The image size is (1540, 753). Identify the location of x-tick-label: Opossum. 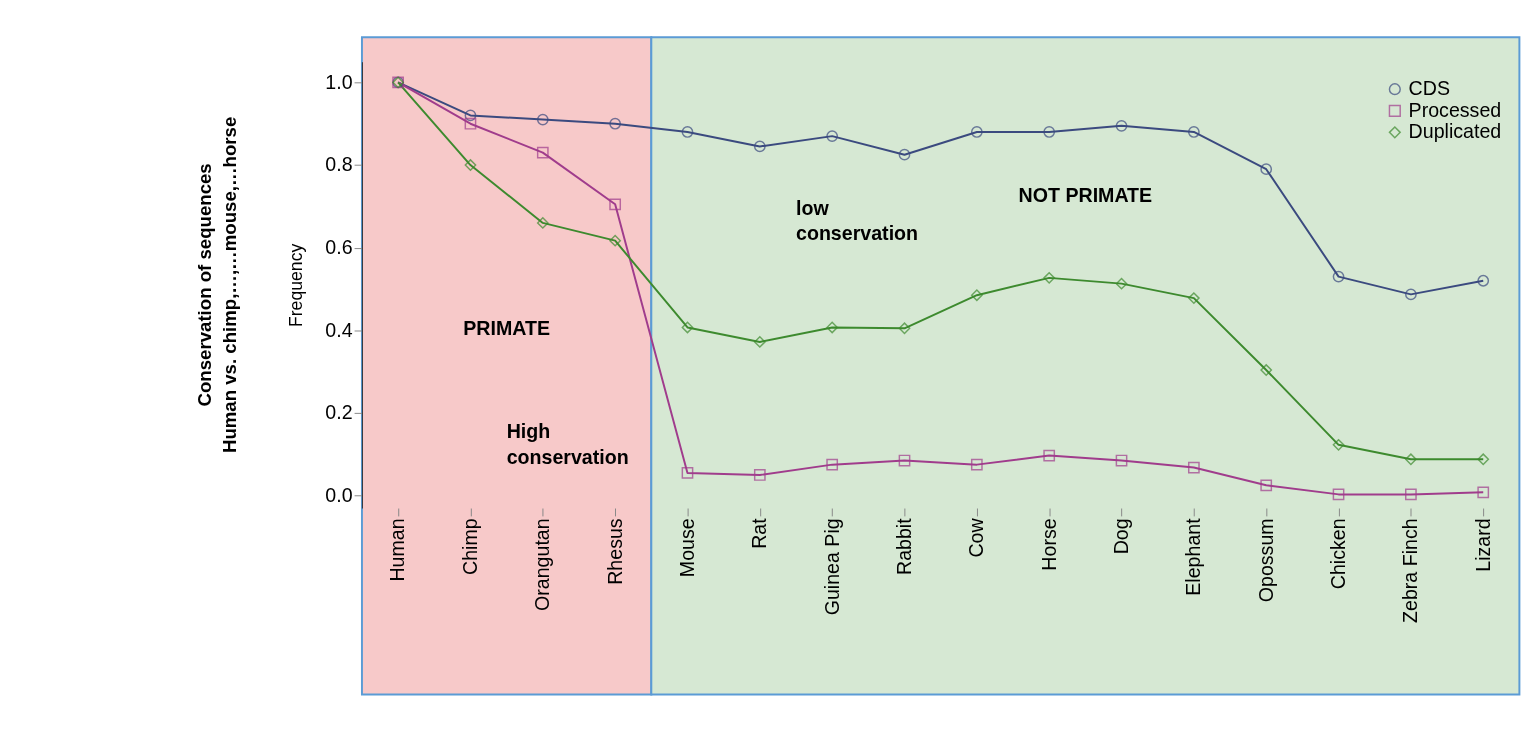
(1265, 560).